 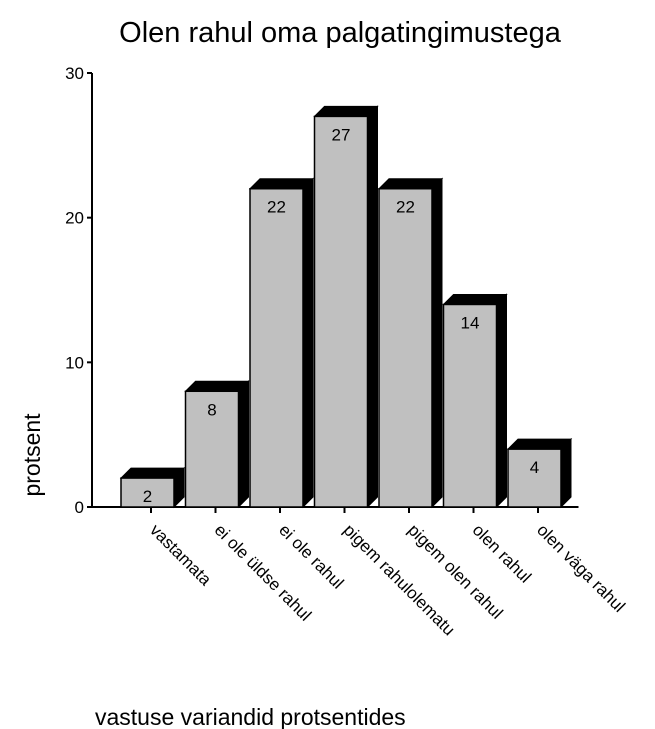 What do you see at coordinates (470, 322) in the screenshot?
I see `bar-value-label: 14` at bounding box center [470, 322].